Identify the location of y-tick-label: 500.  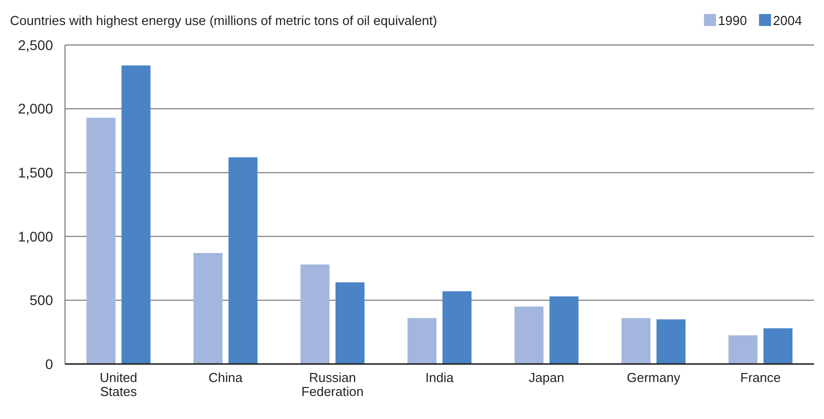
(42, 300).